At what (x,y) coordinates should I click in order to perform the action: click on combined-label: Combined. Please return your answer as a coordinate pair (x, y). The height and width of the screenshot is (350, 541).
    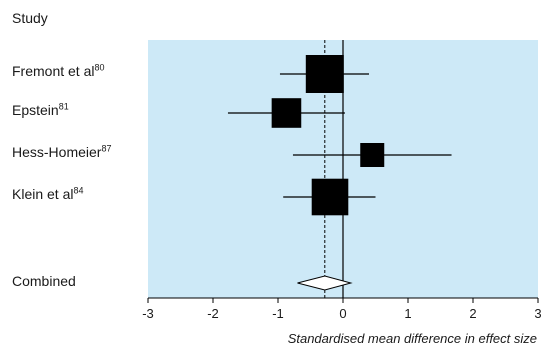
    Looking at the image, I should click on (44, 281).